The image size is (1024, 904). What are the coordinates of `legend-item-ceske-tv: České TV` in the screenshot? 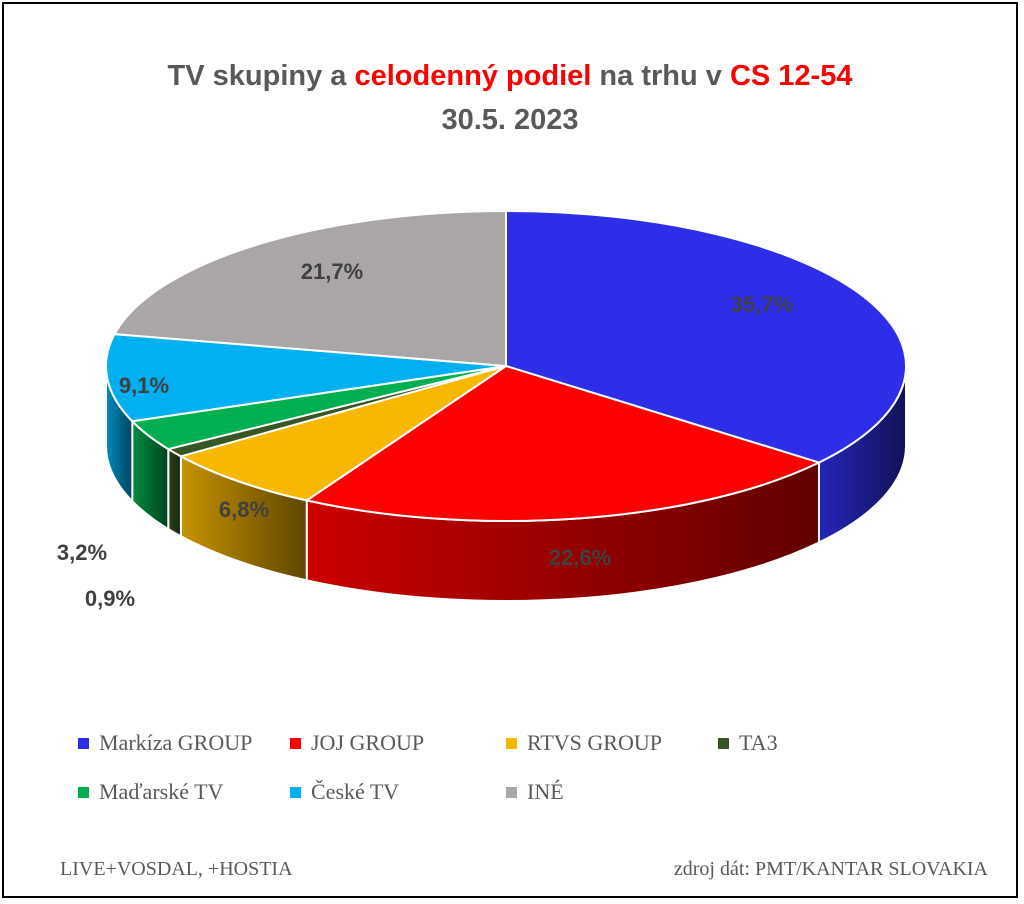 It's located at (344, 792).